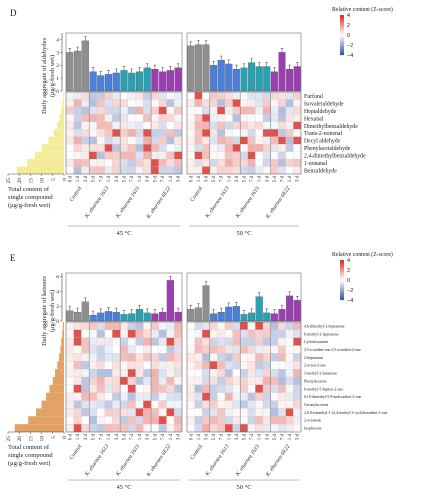  Describe the element at coordinates (333, 397) in the screenshot. I see `compound-label: 6,10-dimethyl-5,9-undecadien-2-one` at that location.